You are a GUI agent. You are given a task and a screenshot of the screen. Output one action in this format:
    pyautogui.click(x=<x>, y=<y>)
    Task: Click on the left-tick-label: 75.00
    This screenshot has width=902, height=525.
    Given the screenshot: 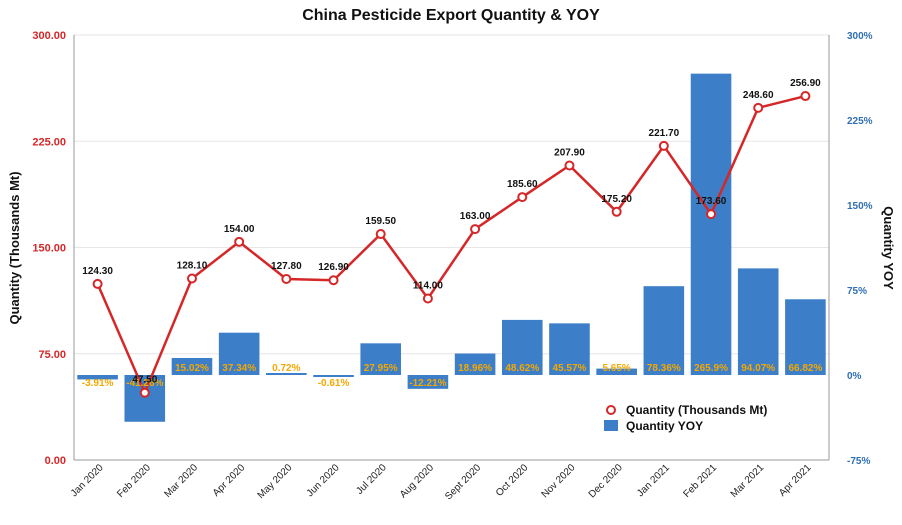 What is the action you would take?
    pyautogui.click(x=52, y=355)
    